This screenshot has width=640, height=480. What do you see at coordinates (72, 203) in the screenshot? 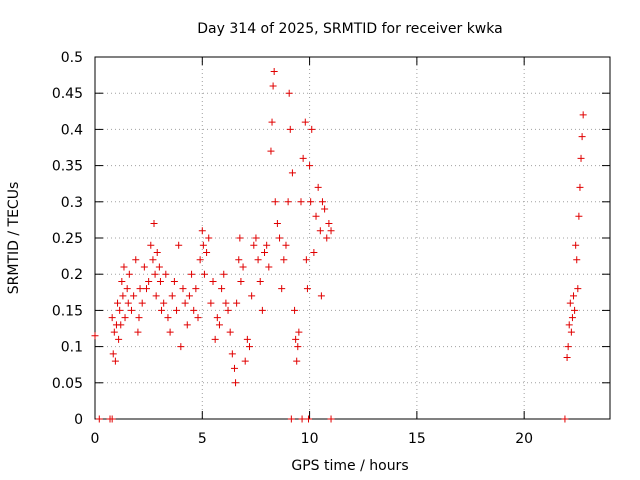
I see `y-tick-label: 0.3` at bounding box center [72, 203].